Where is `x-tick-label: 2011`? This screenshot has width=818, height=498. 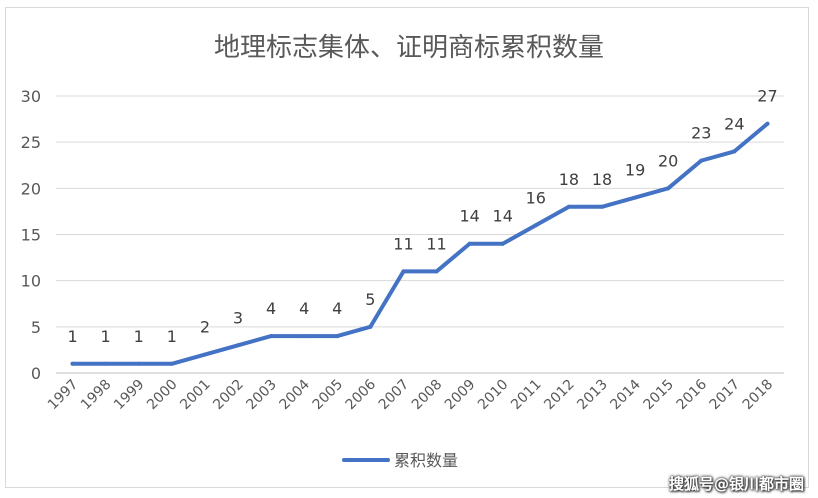
x-tick-label: 2011 is located at coordinates (526, 395).